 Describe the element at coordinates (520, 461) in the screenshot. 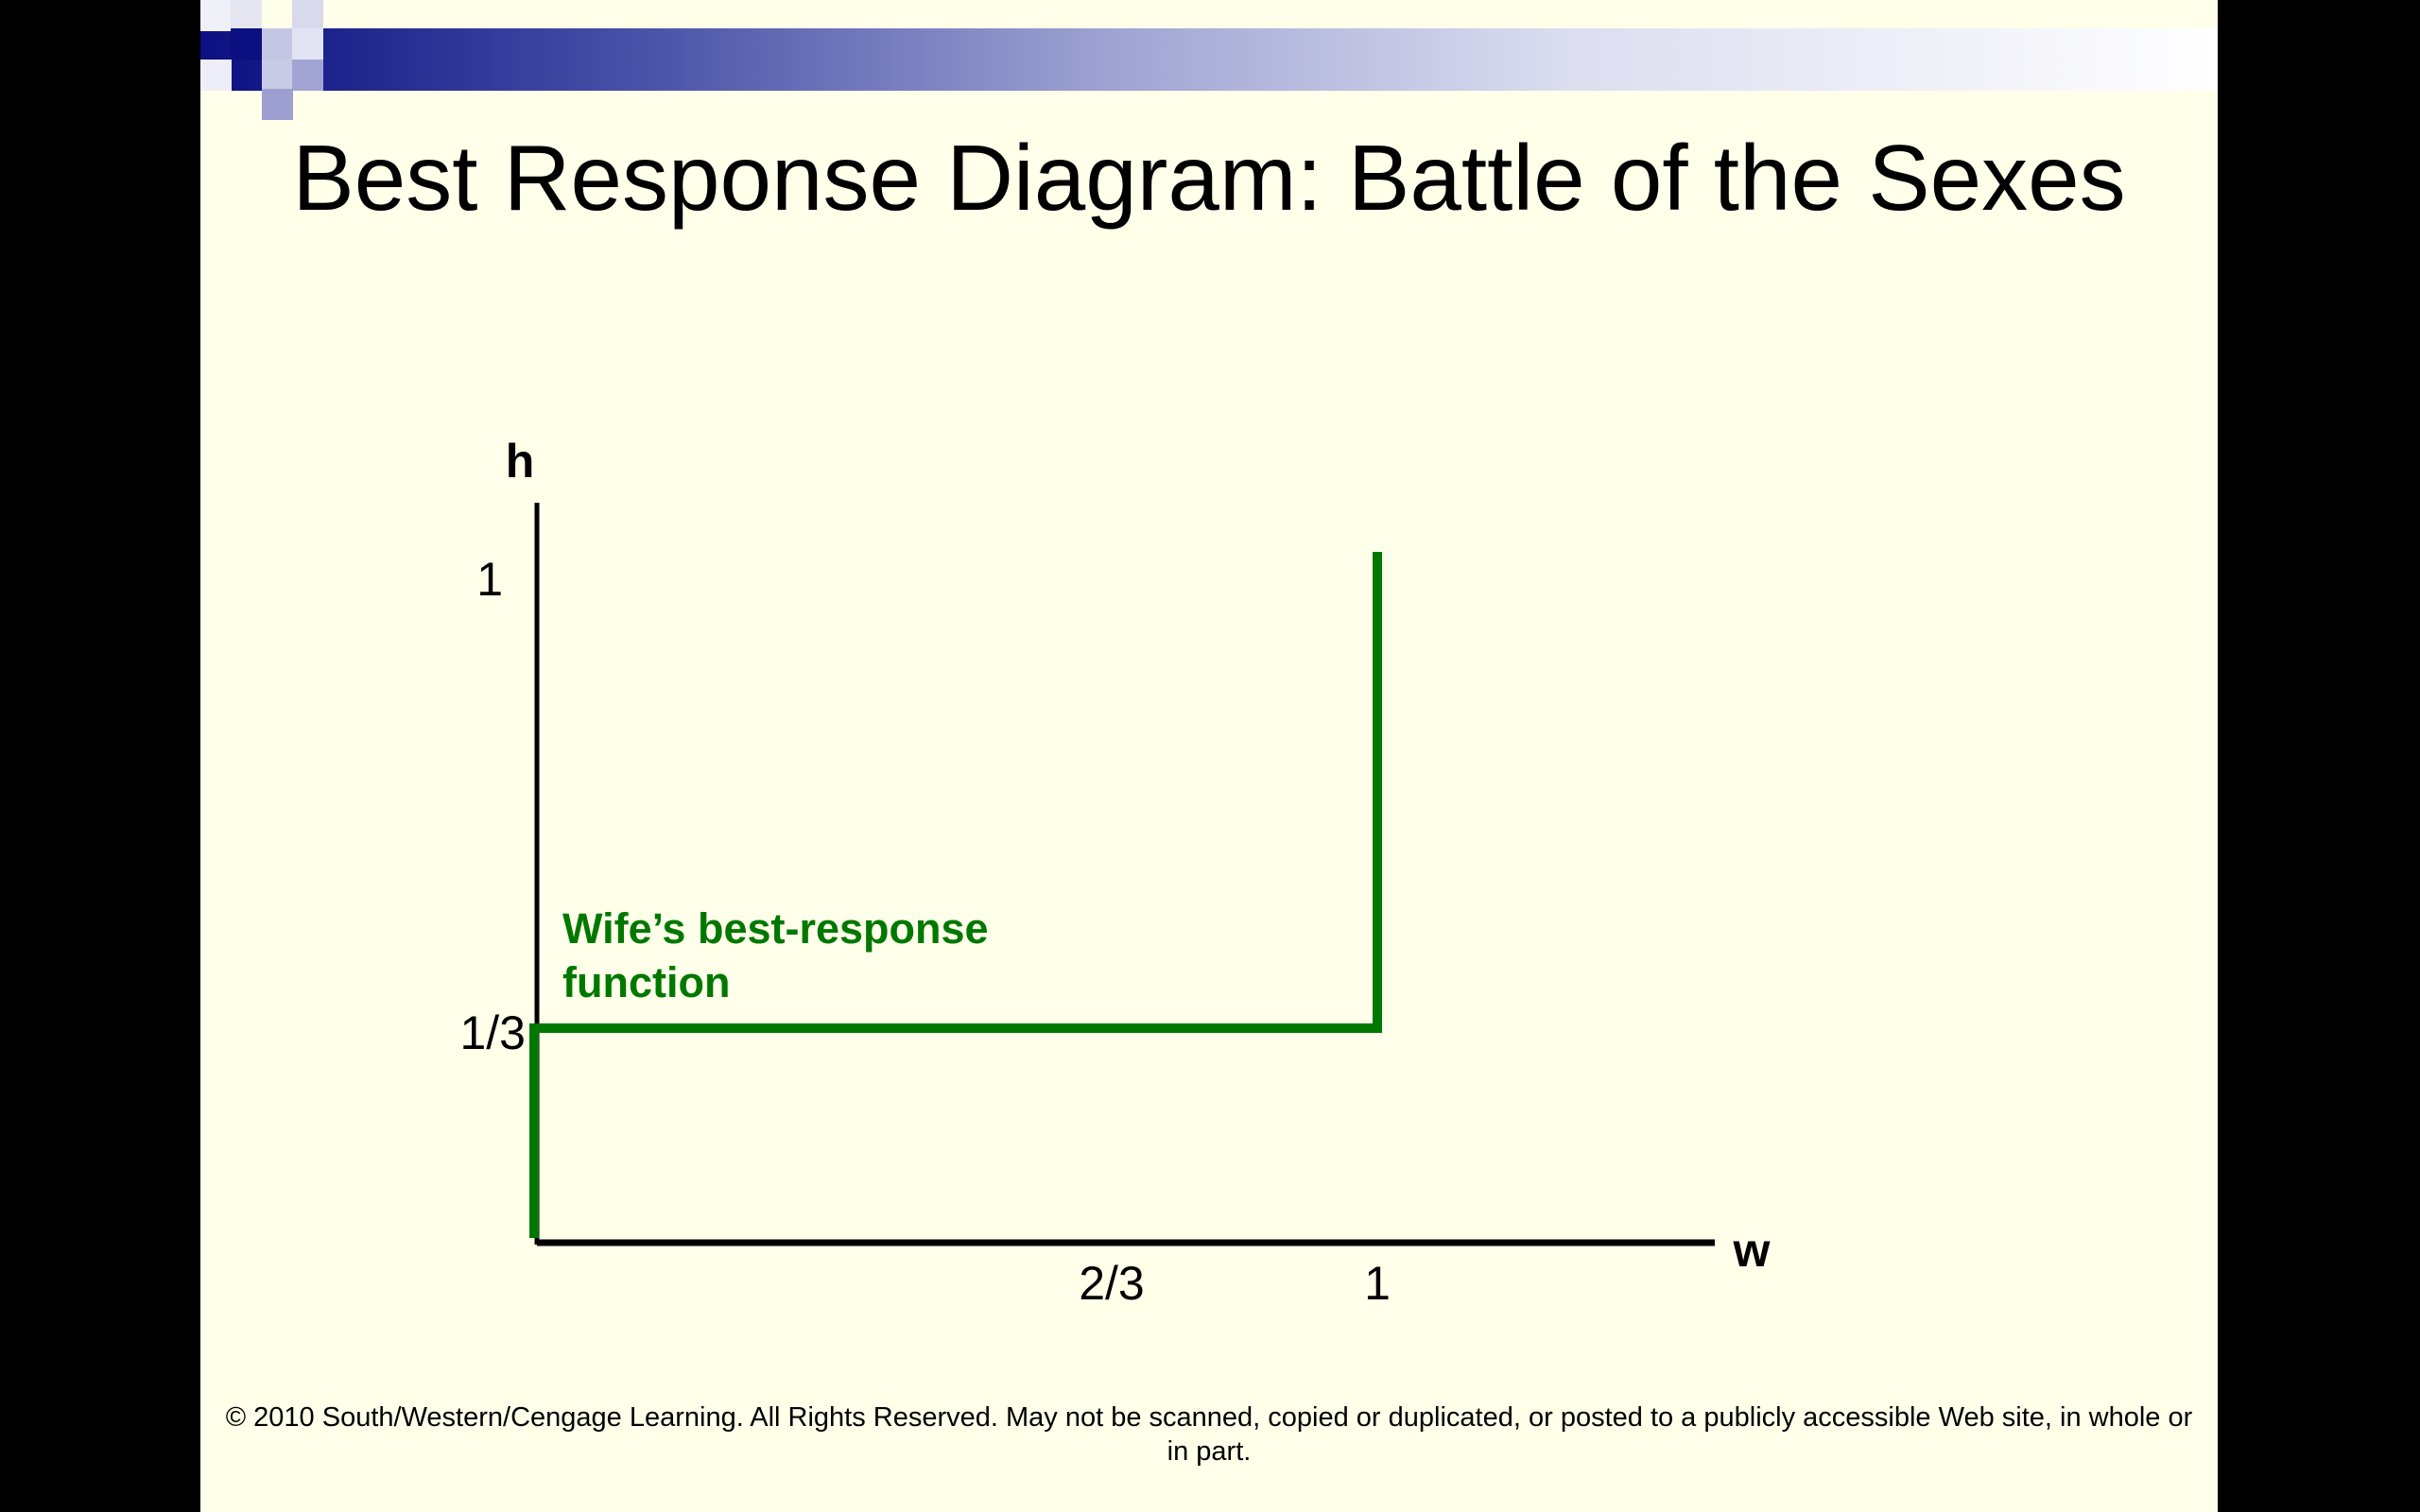

I see `y-axis-label: h` at that location.